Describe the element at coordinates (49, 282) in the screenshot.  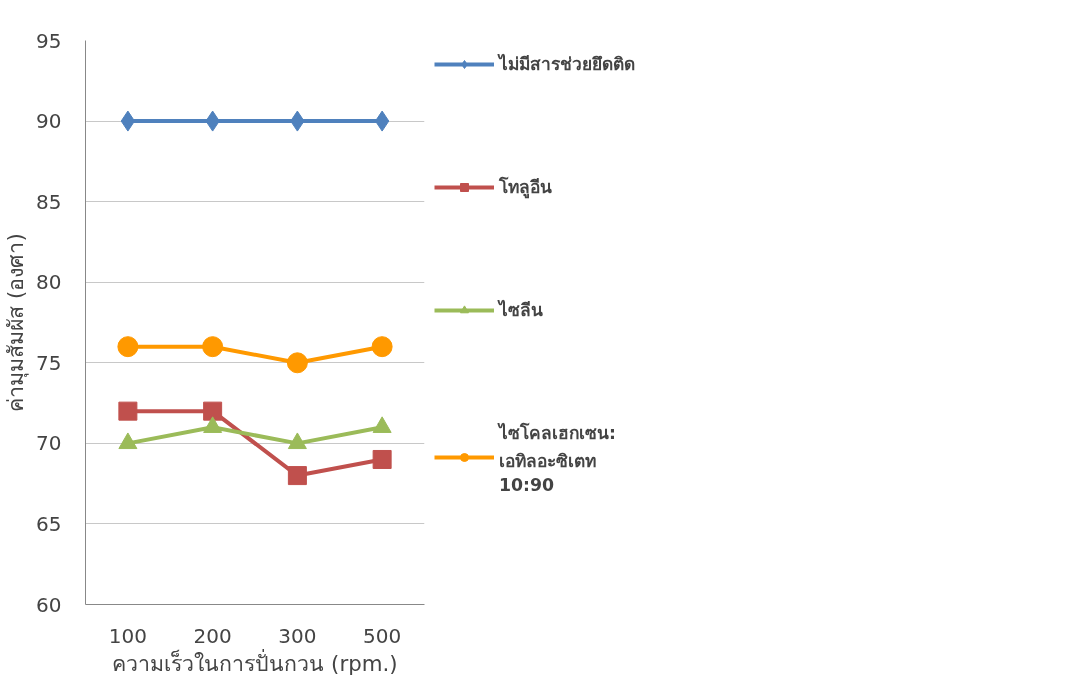
I see `y-tick-label: 80` at that location.